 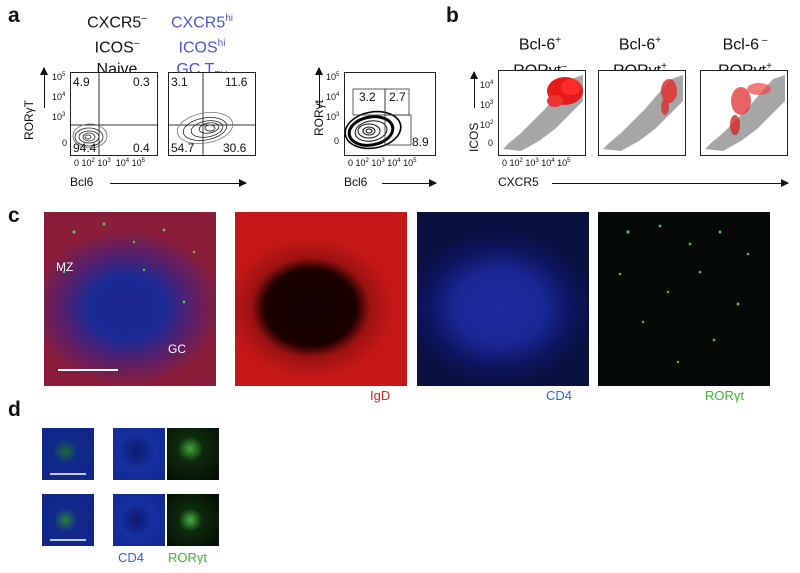 I want to click on b-plot-gates-svg, so click(x=378, y=119).